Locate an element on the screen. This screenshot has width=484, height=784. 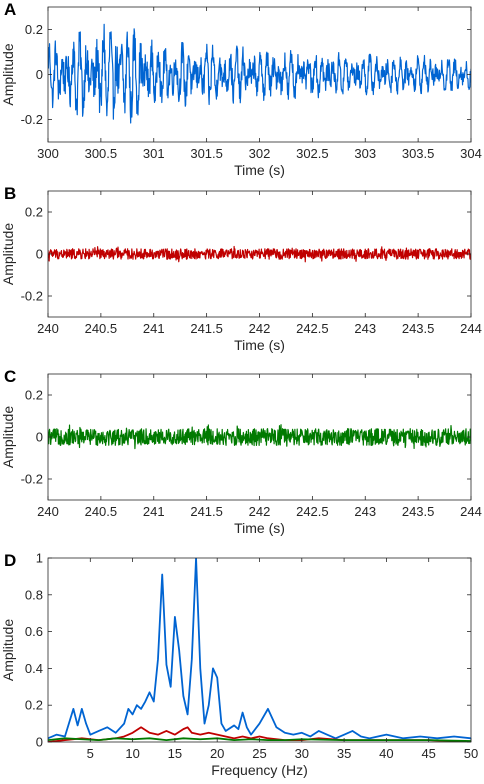
y-tick-label: 0.6 is located at coordinates (34, 631).